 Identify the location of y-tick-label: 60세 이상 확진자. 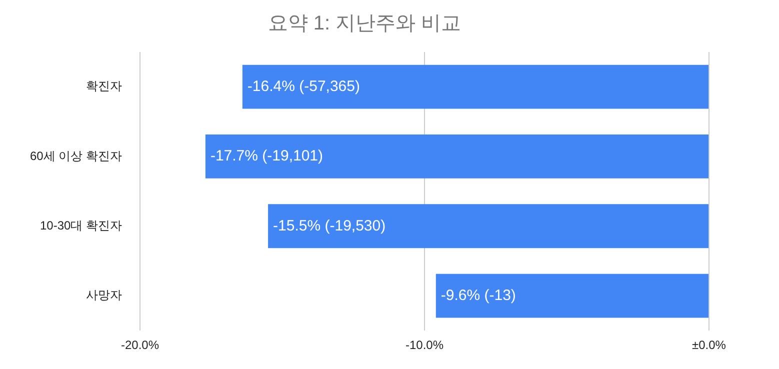
(76, 155).